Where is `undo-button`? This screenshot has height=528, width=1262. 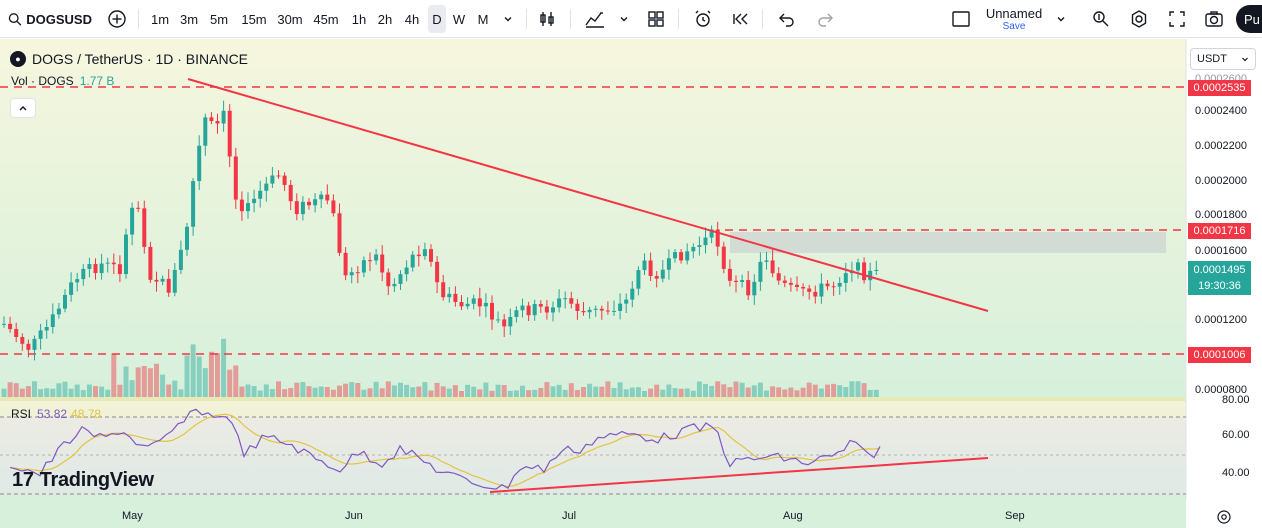
undo-button is located at coordinates (787, 19).